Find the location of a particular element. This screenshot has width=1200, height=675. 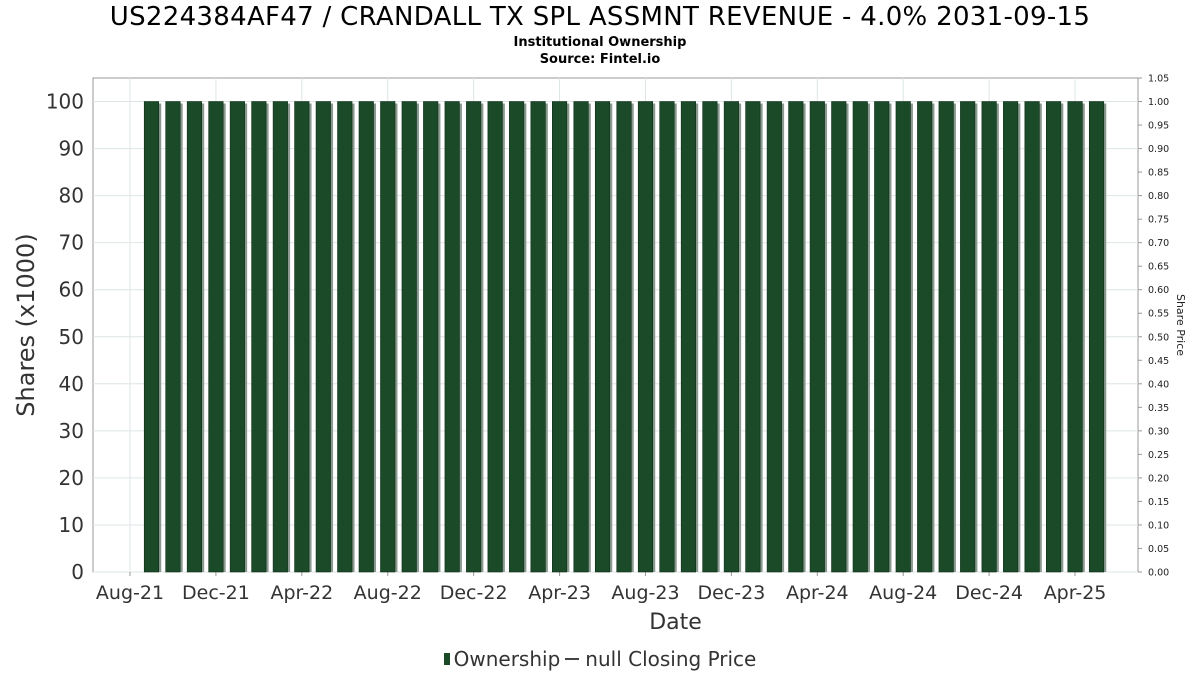

x-tick-label: Dec-23 is located at coordinates (731, 593).